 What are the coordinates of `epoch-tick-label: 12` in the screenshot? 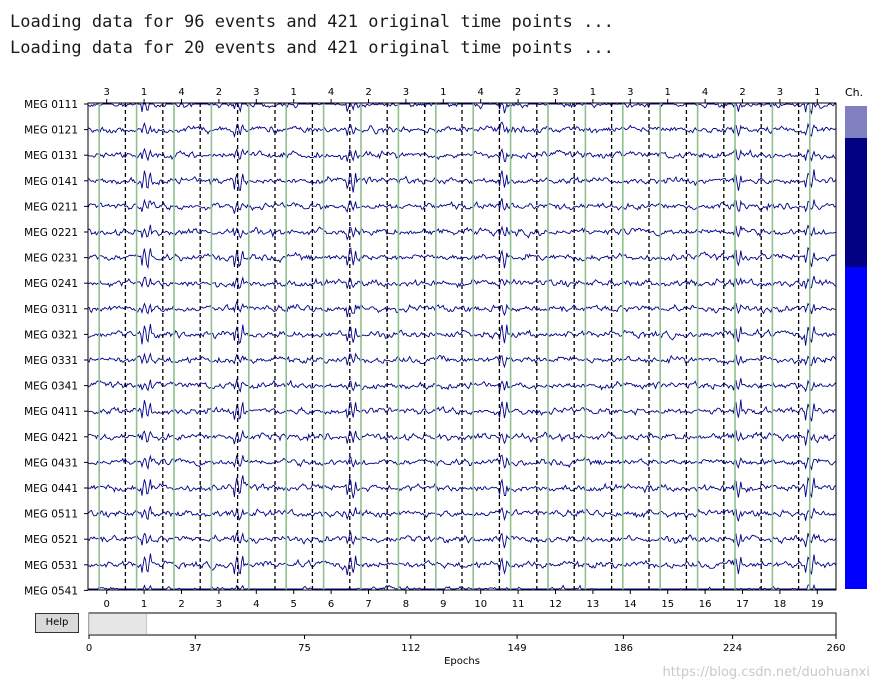 It's located at (555, 604).